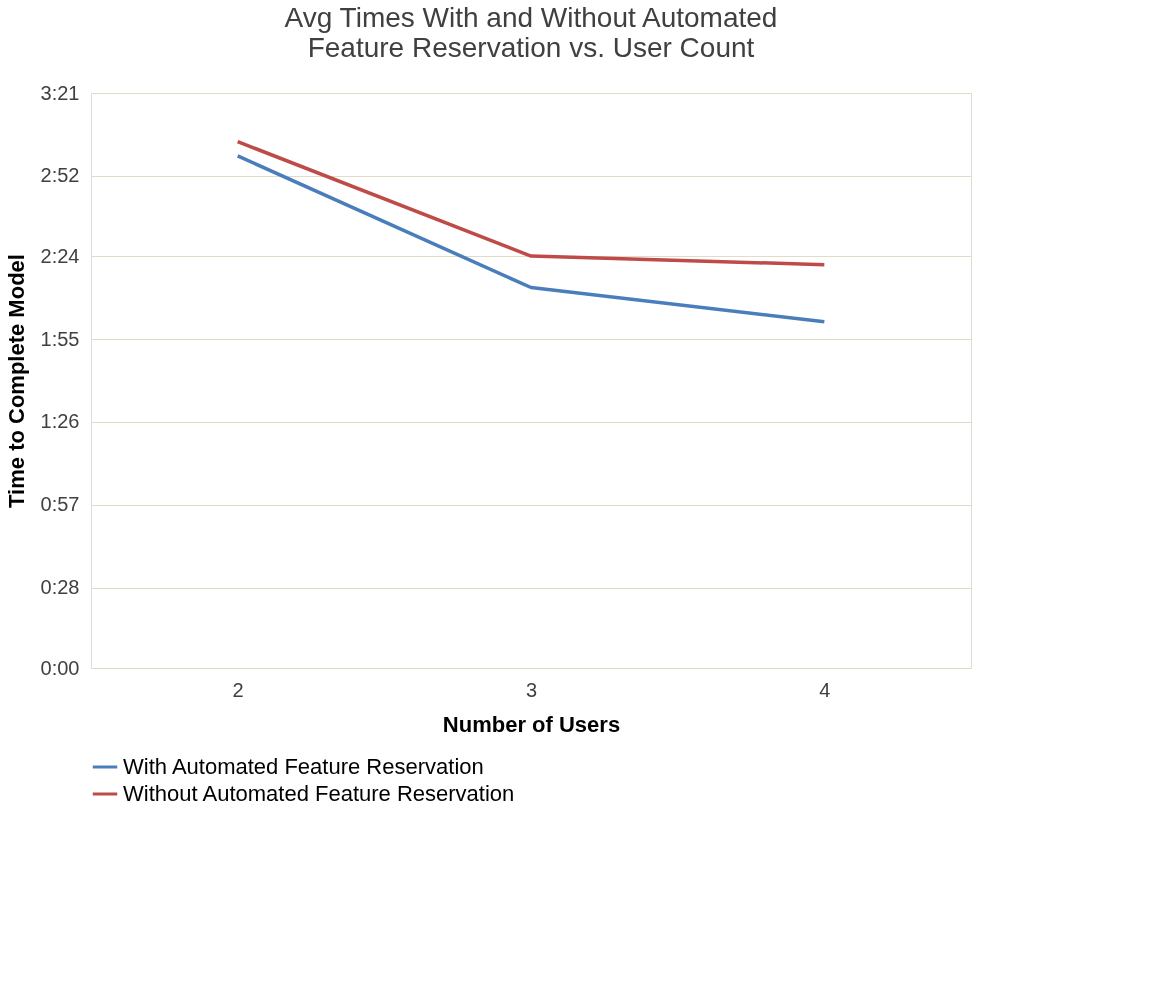 Image resolution: width=1151 pixels, height=981 pixels. I want to click on x-tick-label: 4, so click(825, 689).